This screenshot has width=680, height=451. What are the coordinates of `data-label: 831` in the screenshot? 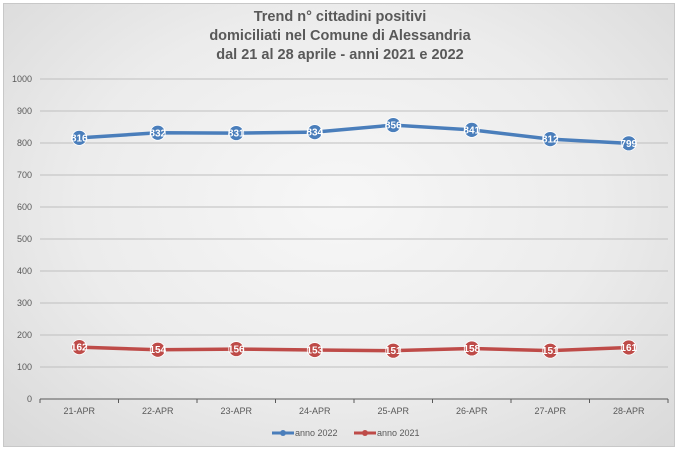 It's located at (236, 134).